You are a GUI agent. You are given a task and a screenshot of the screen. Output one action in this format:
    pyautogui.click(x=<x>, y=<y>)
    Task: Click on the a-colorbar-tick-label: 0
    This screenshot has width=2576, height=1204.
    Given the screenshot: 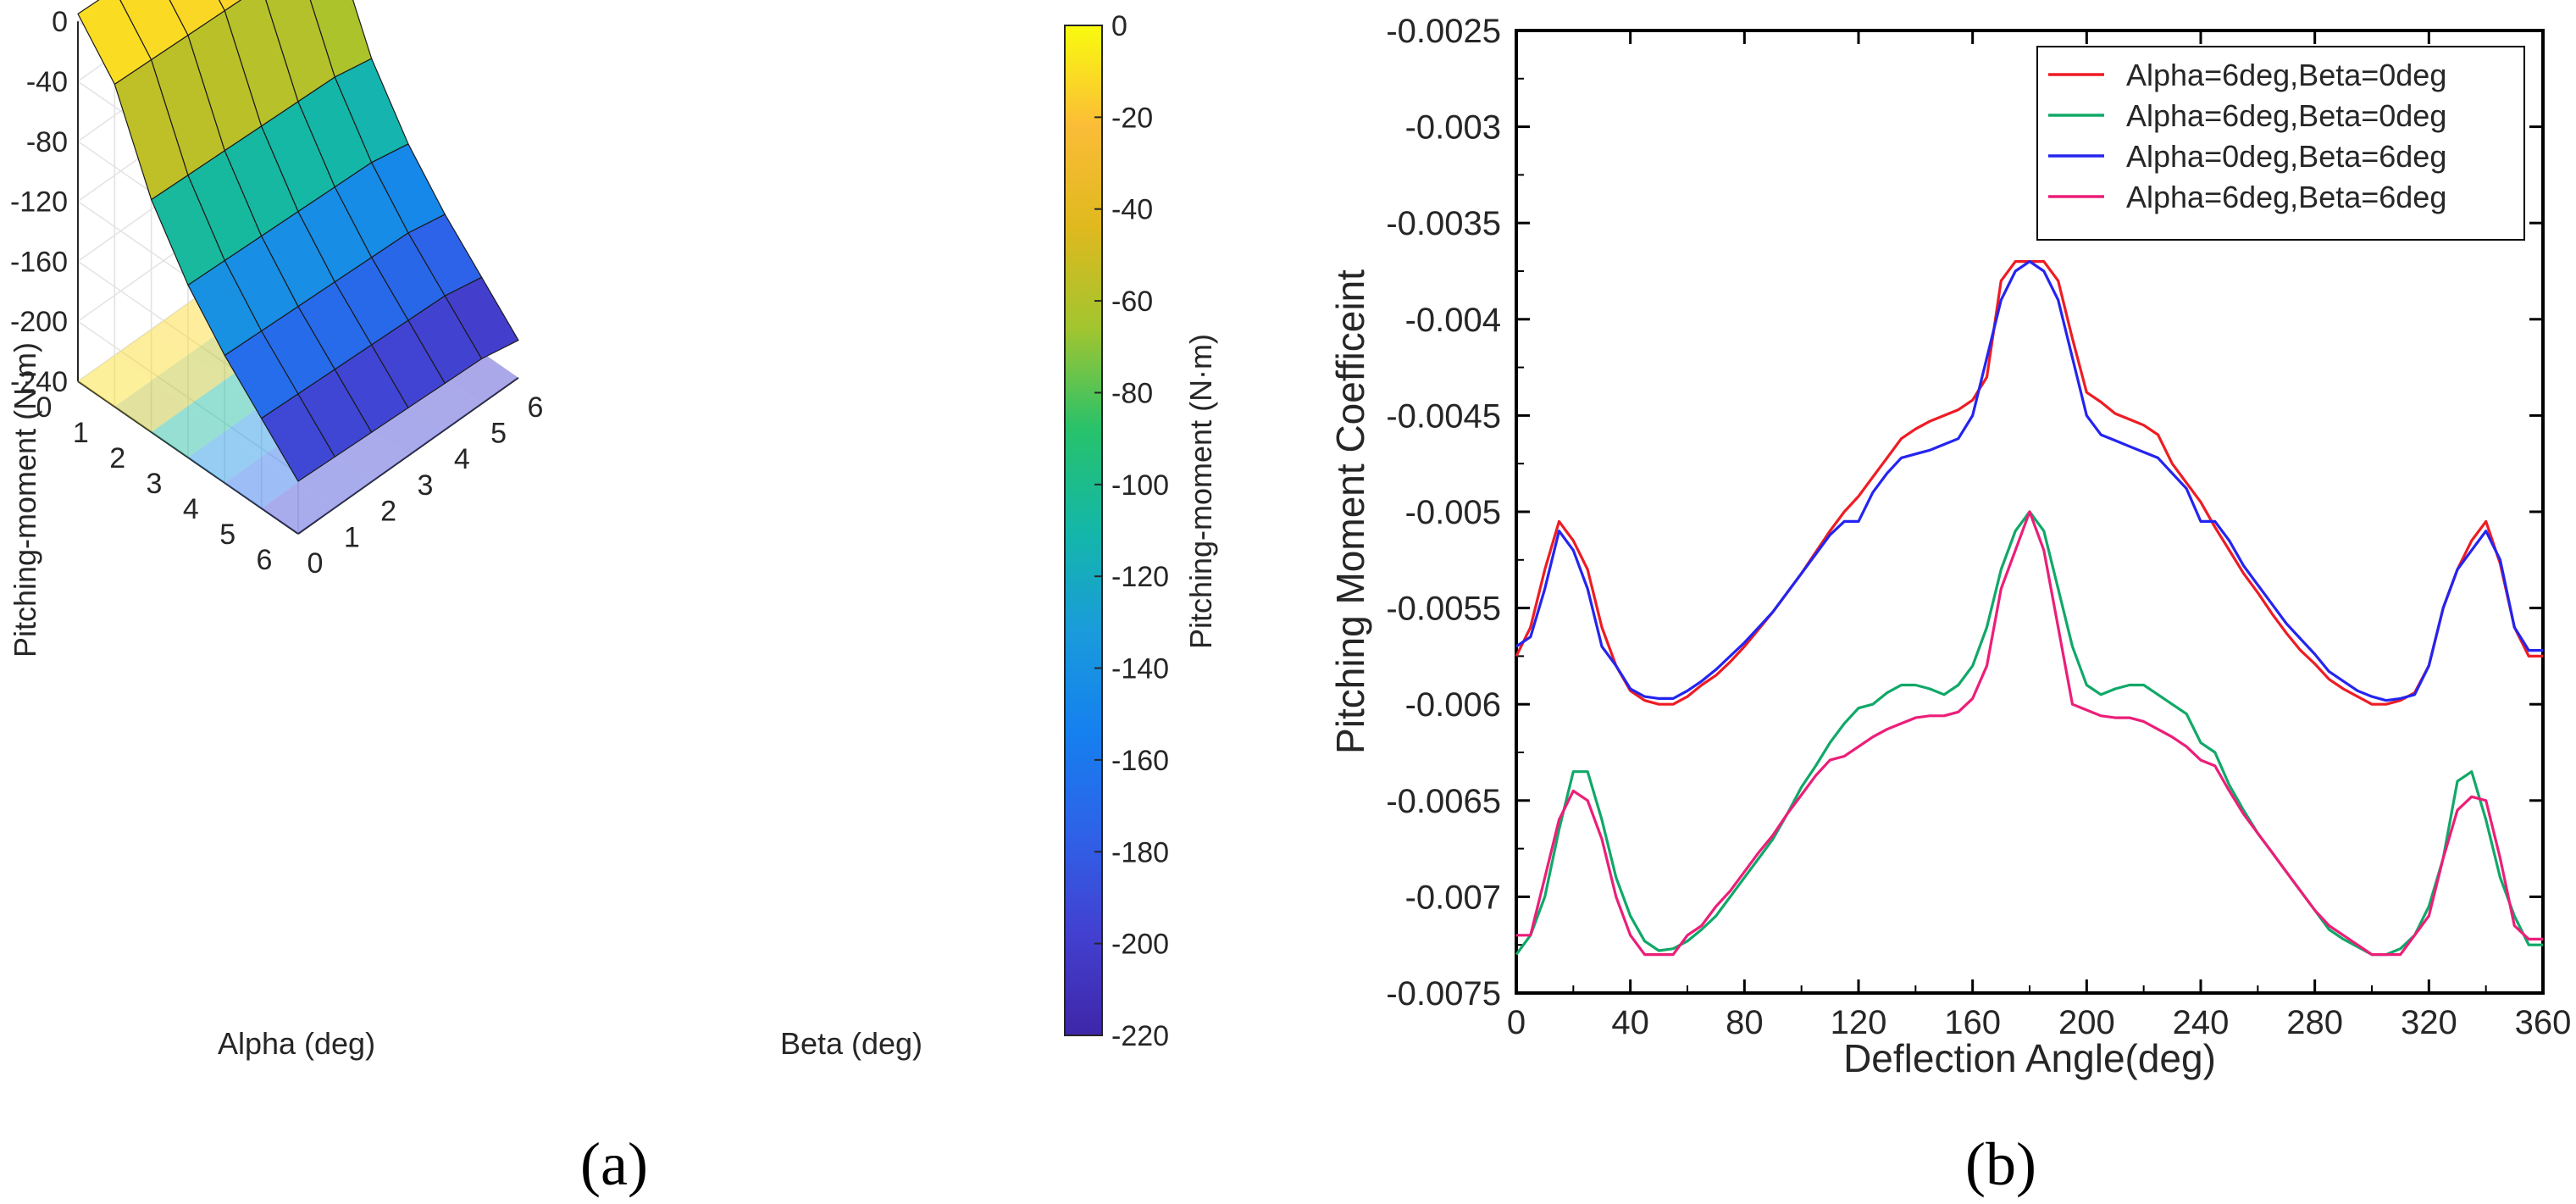 What is the action you would take?
    pyautogui.click(x=1119, y=26)
    